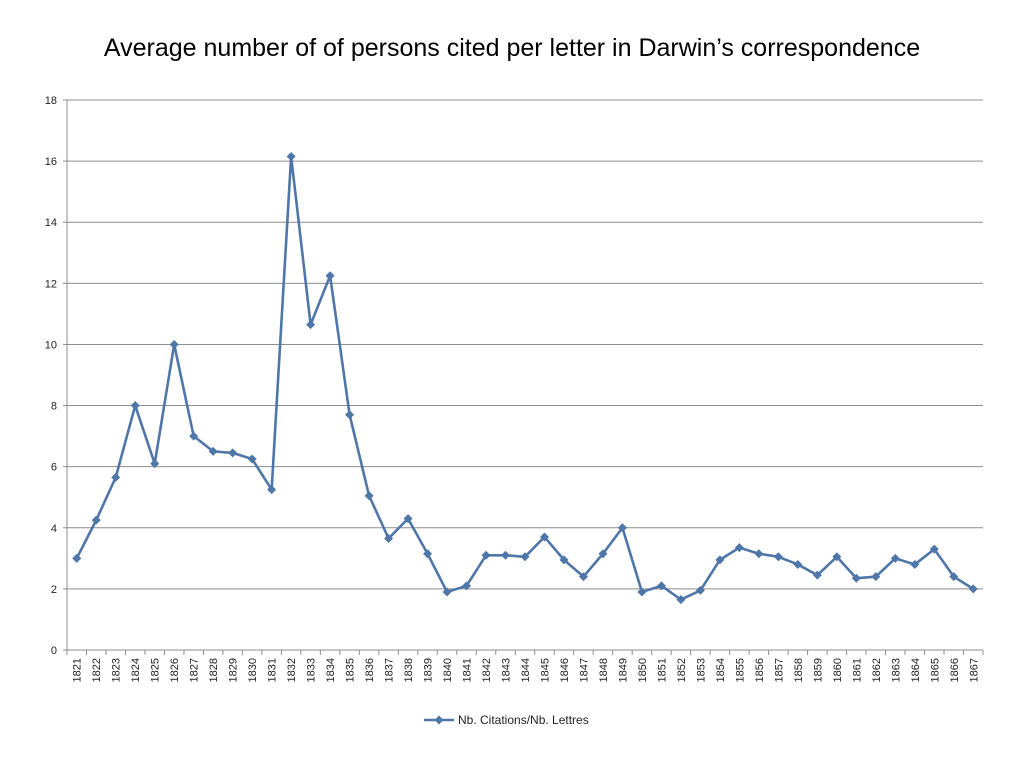  What do you see at coordinates (545, 670) in the screenshot?
I see `x-tick-label: 1845` at bounding box center [545, 670].